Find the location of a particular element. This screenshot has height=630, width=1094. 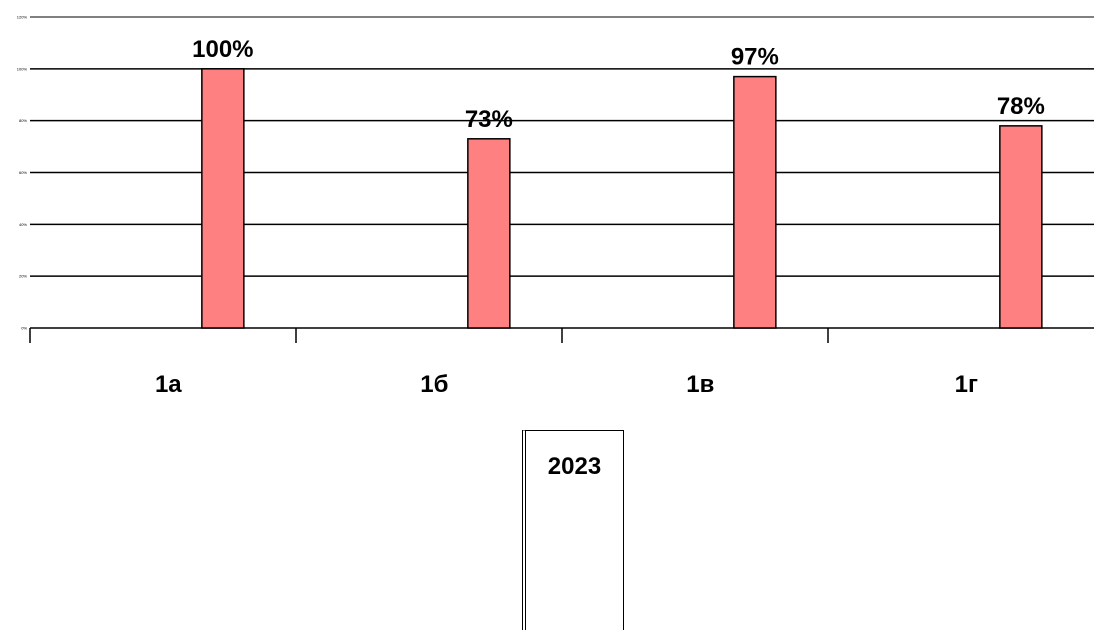

category-label: 1г is located at coordinates (966, 384).